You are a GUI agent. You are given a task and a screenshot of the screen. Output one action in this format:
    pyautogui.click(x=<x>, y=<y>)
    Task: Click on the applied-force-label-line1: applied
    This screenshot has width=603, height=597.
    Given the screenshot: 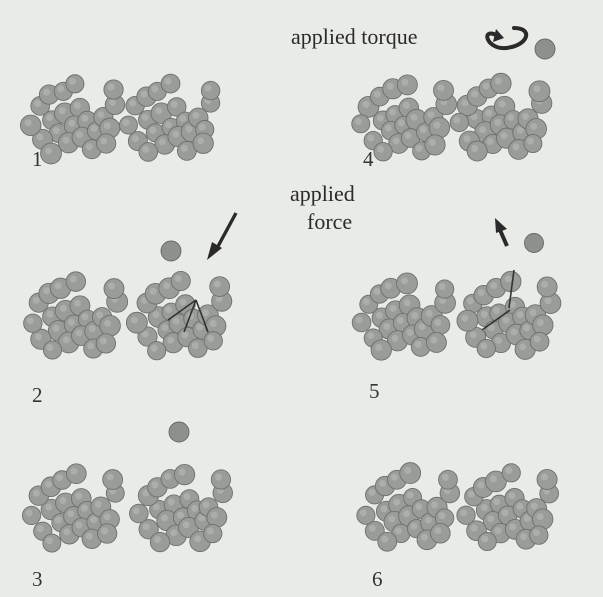 What is the action you would take?
    pyautogui.click(x=322, y=193)
    